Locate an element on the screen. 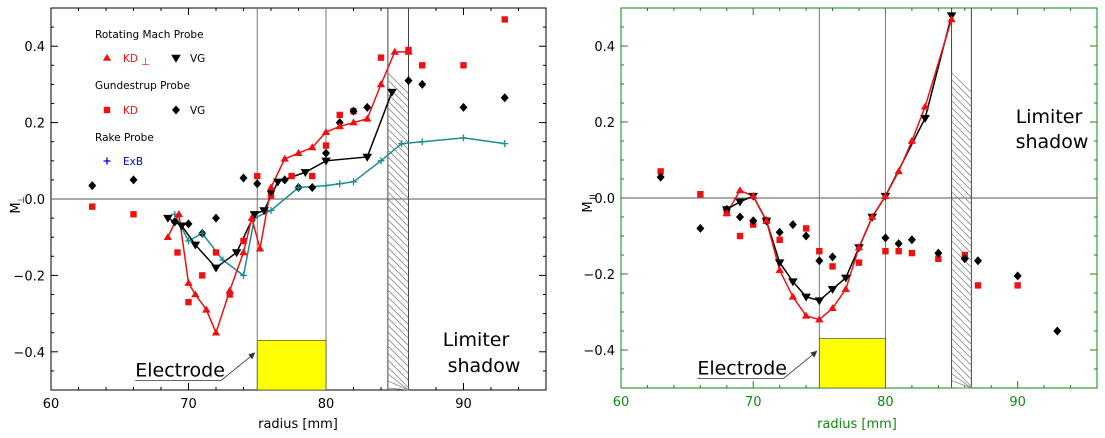  electrode-rect is located at coordinates (852, 363).